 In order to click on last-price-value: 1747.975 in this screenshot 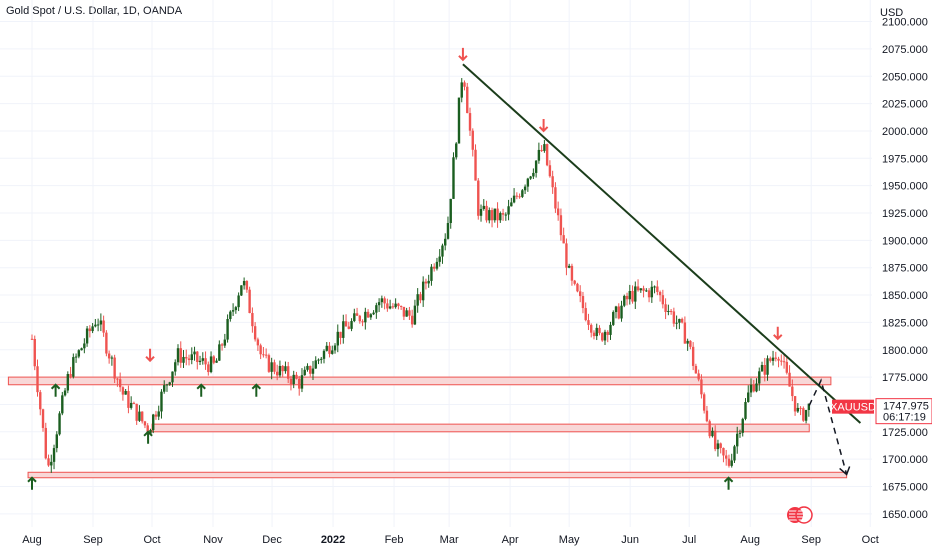, I will do `click(906, 407)`.